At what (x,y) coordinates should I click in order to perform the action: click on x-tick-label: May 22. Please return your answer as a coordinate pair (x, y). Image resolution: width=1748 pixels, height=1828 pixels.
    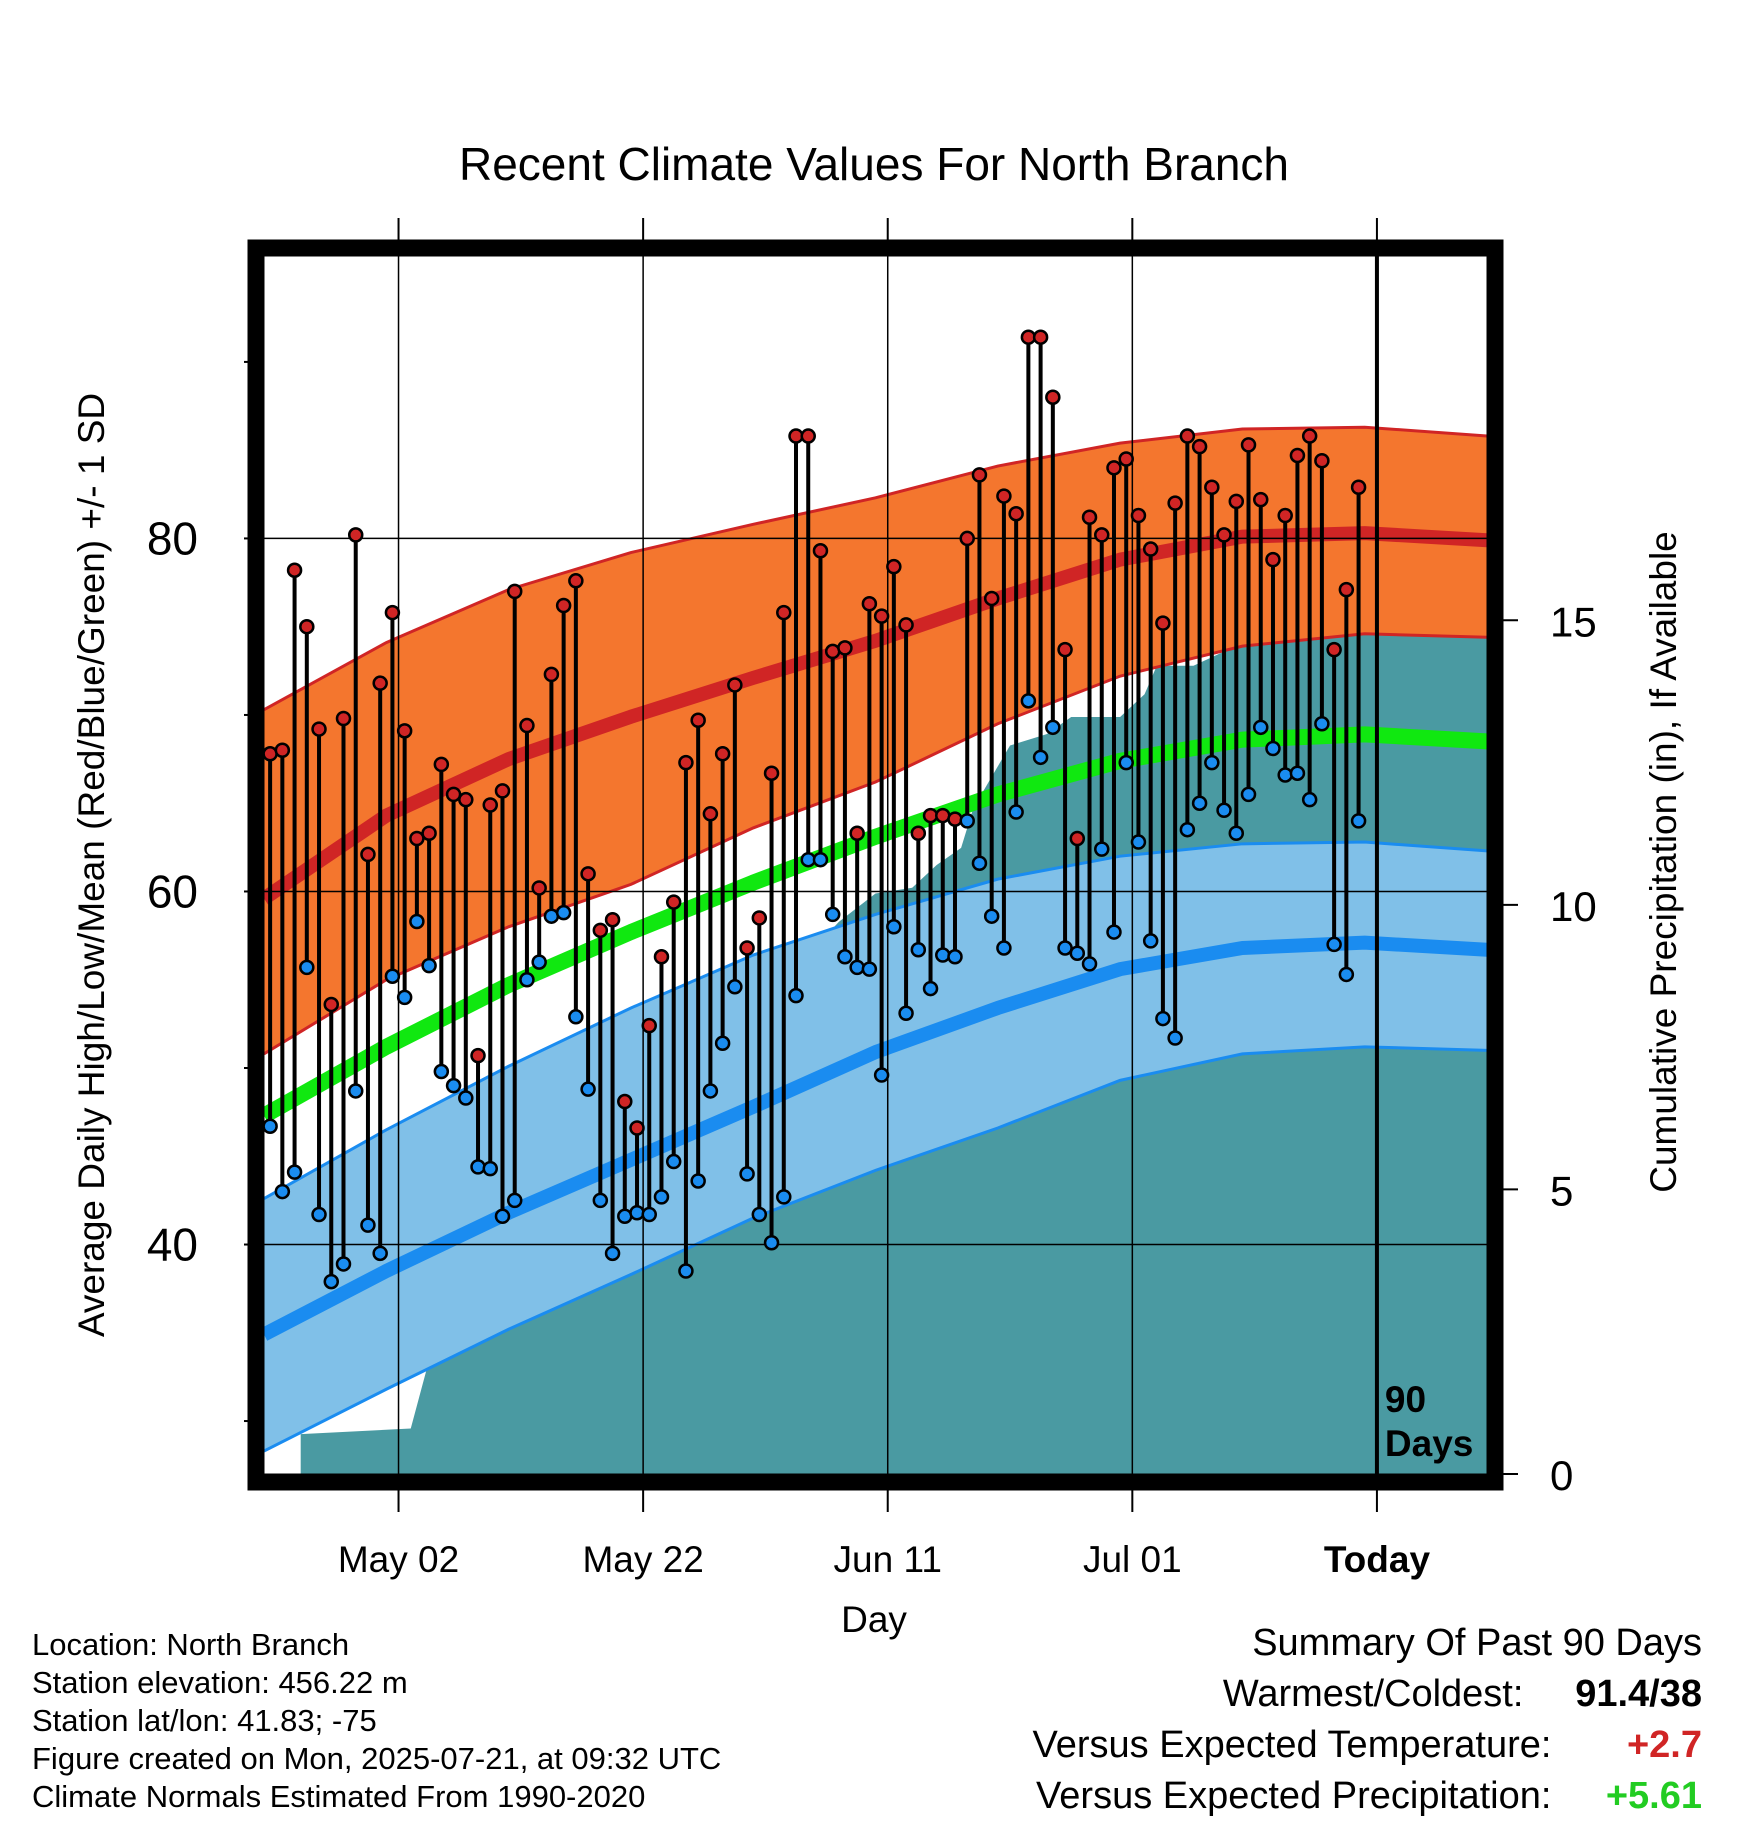
    Looking at the image, I should click on (642, 1559).